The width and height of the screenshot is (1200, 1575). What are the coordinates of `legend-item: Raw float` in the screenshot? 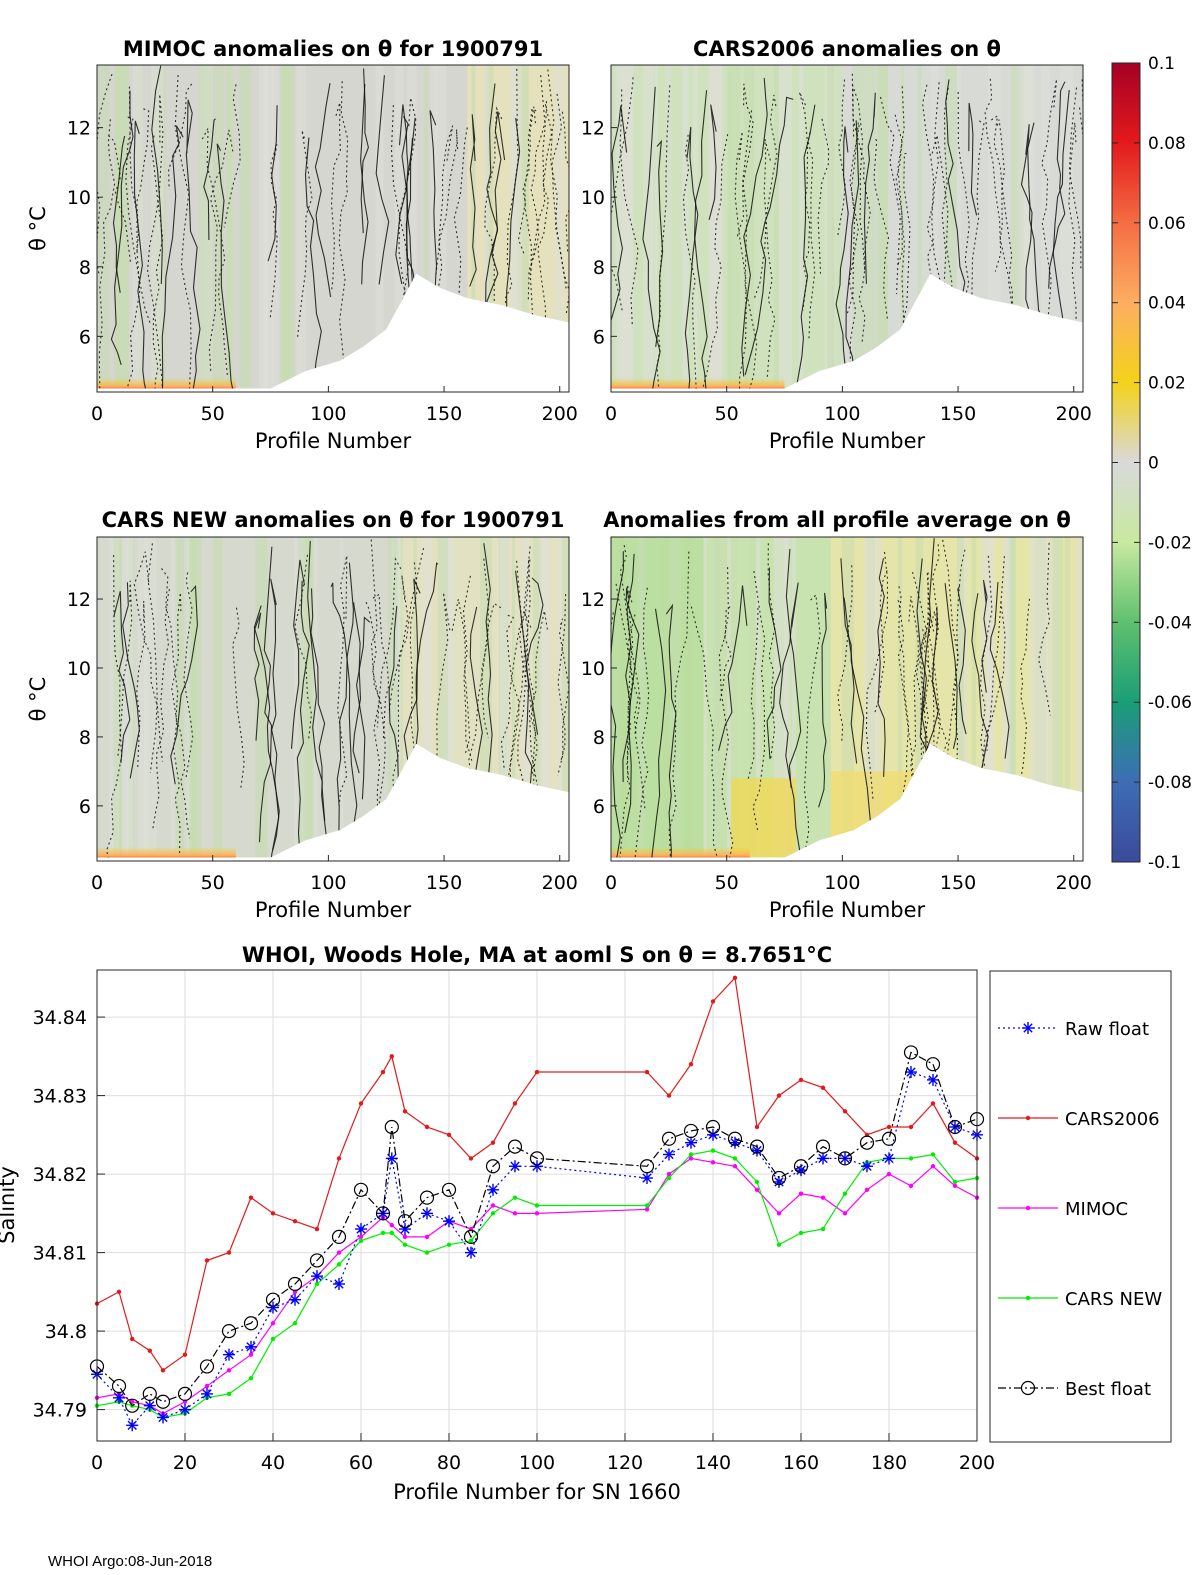 It's located at (1073, 1029).